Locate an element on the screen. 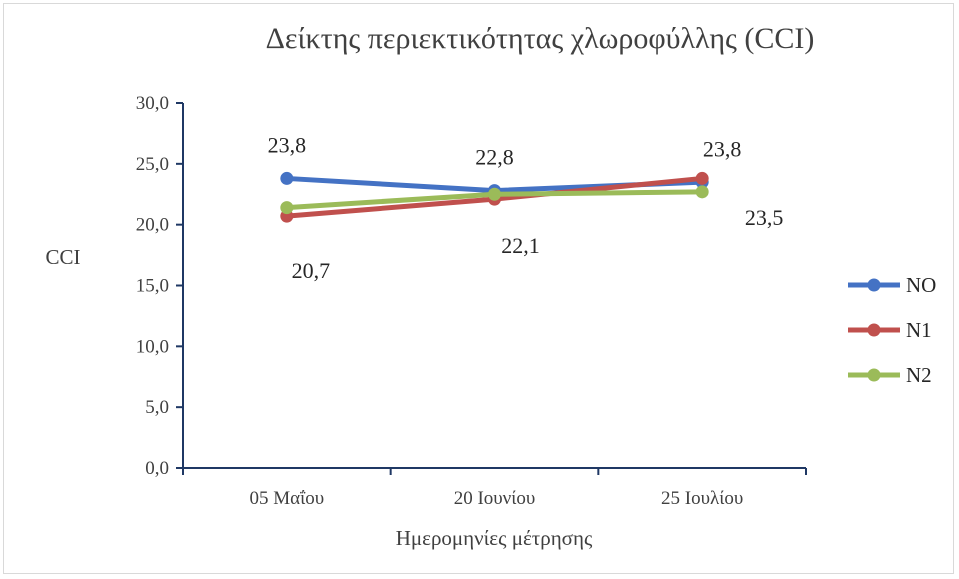 This screenshot has width=959, height=579. legend-label: N1 is located at coordinates (919, 330).